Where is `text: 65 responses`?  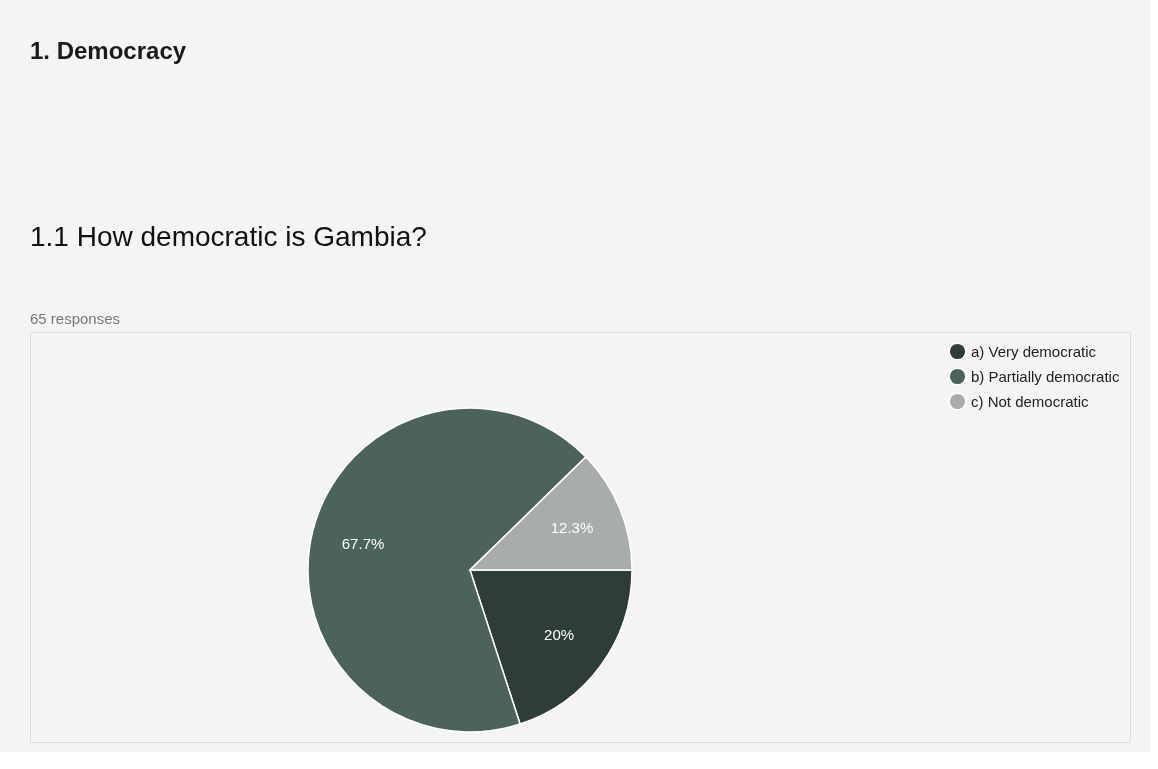 text: 65 responses is located at coordinates (75, 318).